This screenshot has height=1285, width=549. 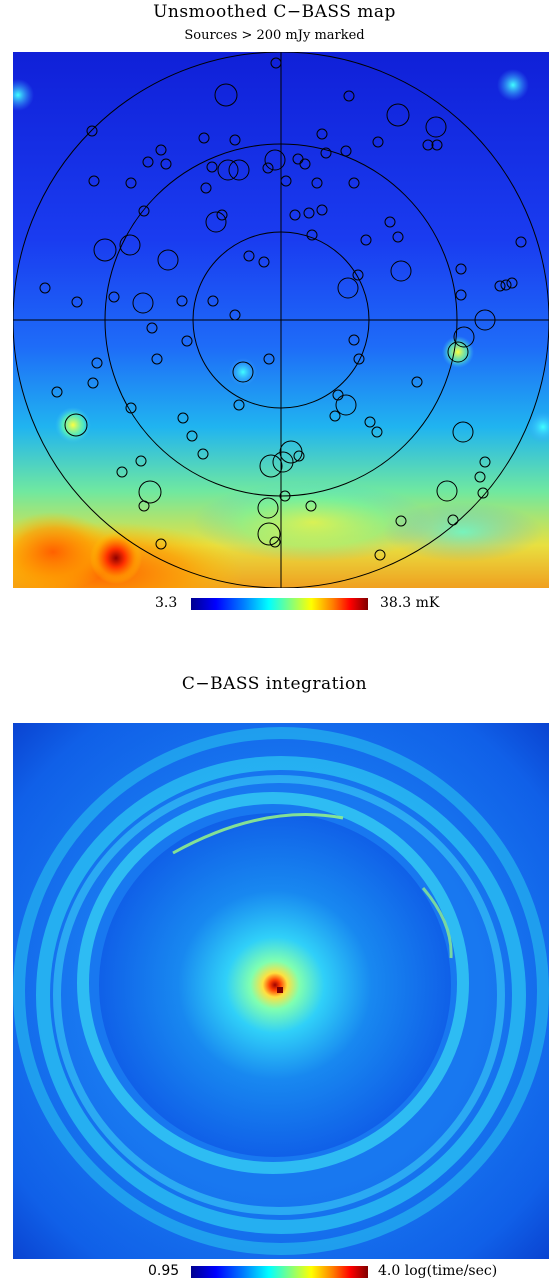 What do you see at coordinates (164, 1271) in the screenshot?
I see `colorbar-min-label: 0.95` at bounding box center [164, 1271].